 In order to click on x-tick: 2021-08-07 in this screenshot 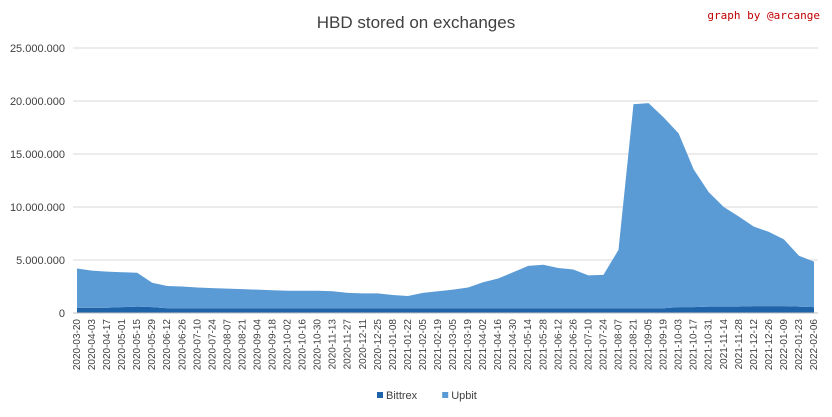, I will do `click(618, 345)`.